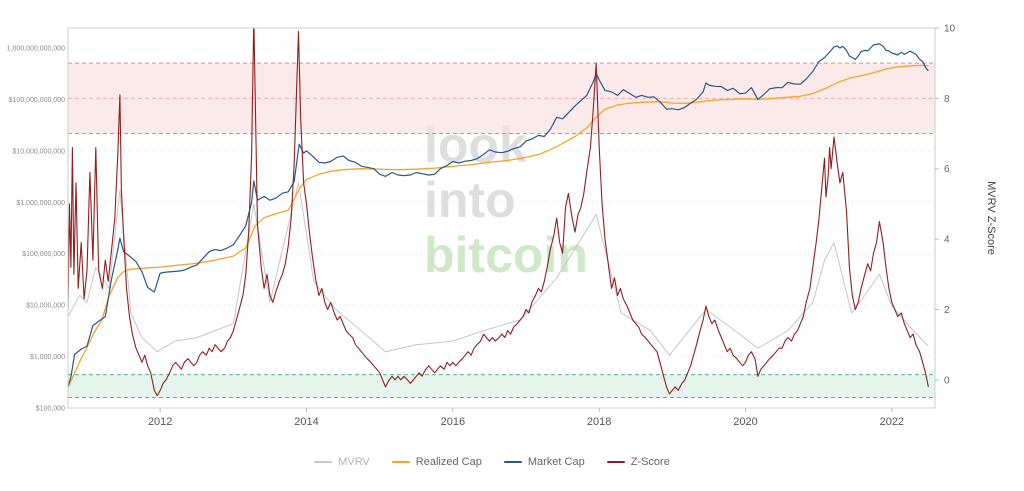 This screenshot has width=1024, height=491. What do you see at coordinates (47, 357) in the screenshot?
I see `usd-axis-label: $1,000,000` at bounding box center [47, 357].